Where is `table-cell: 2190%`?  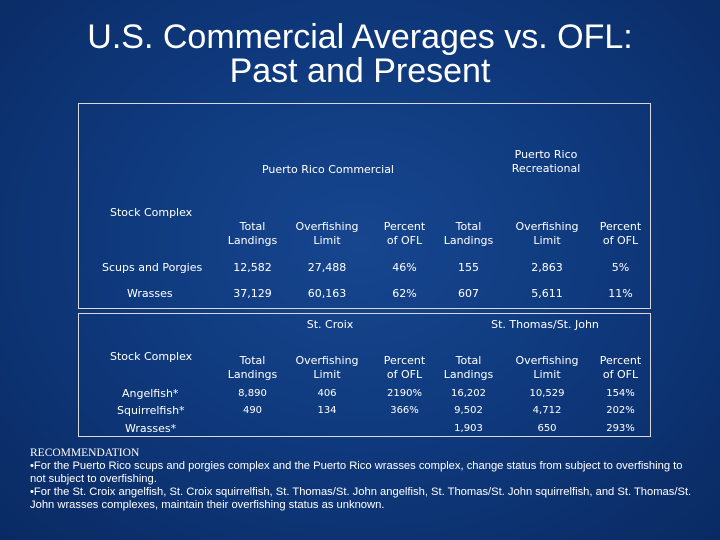 table-cell: 2190% is located at coordinates (404, 393).